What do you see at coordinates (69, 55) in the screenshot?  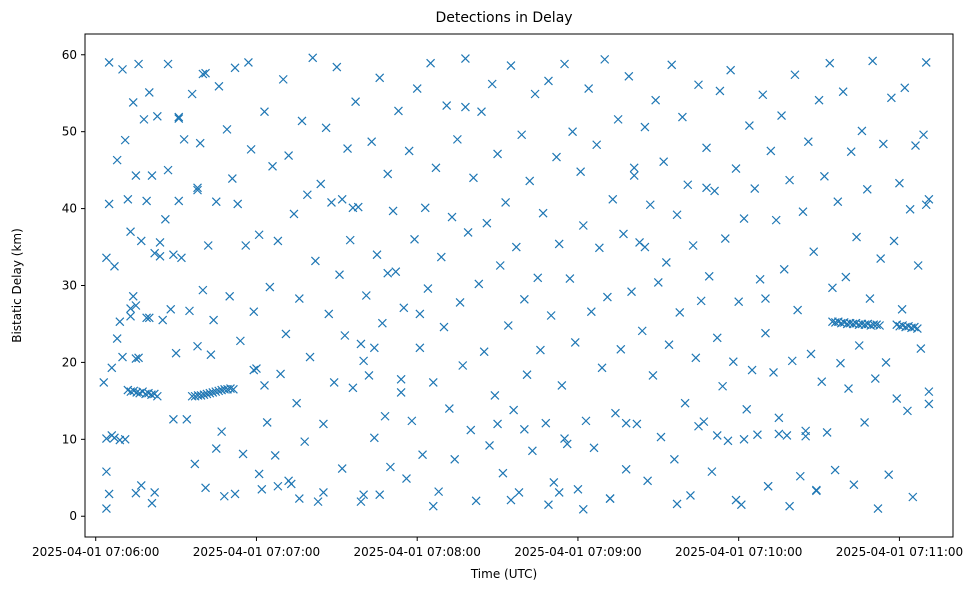 I see `y-tick-label: 60` at bounding box center [69, 55].